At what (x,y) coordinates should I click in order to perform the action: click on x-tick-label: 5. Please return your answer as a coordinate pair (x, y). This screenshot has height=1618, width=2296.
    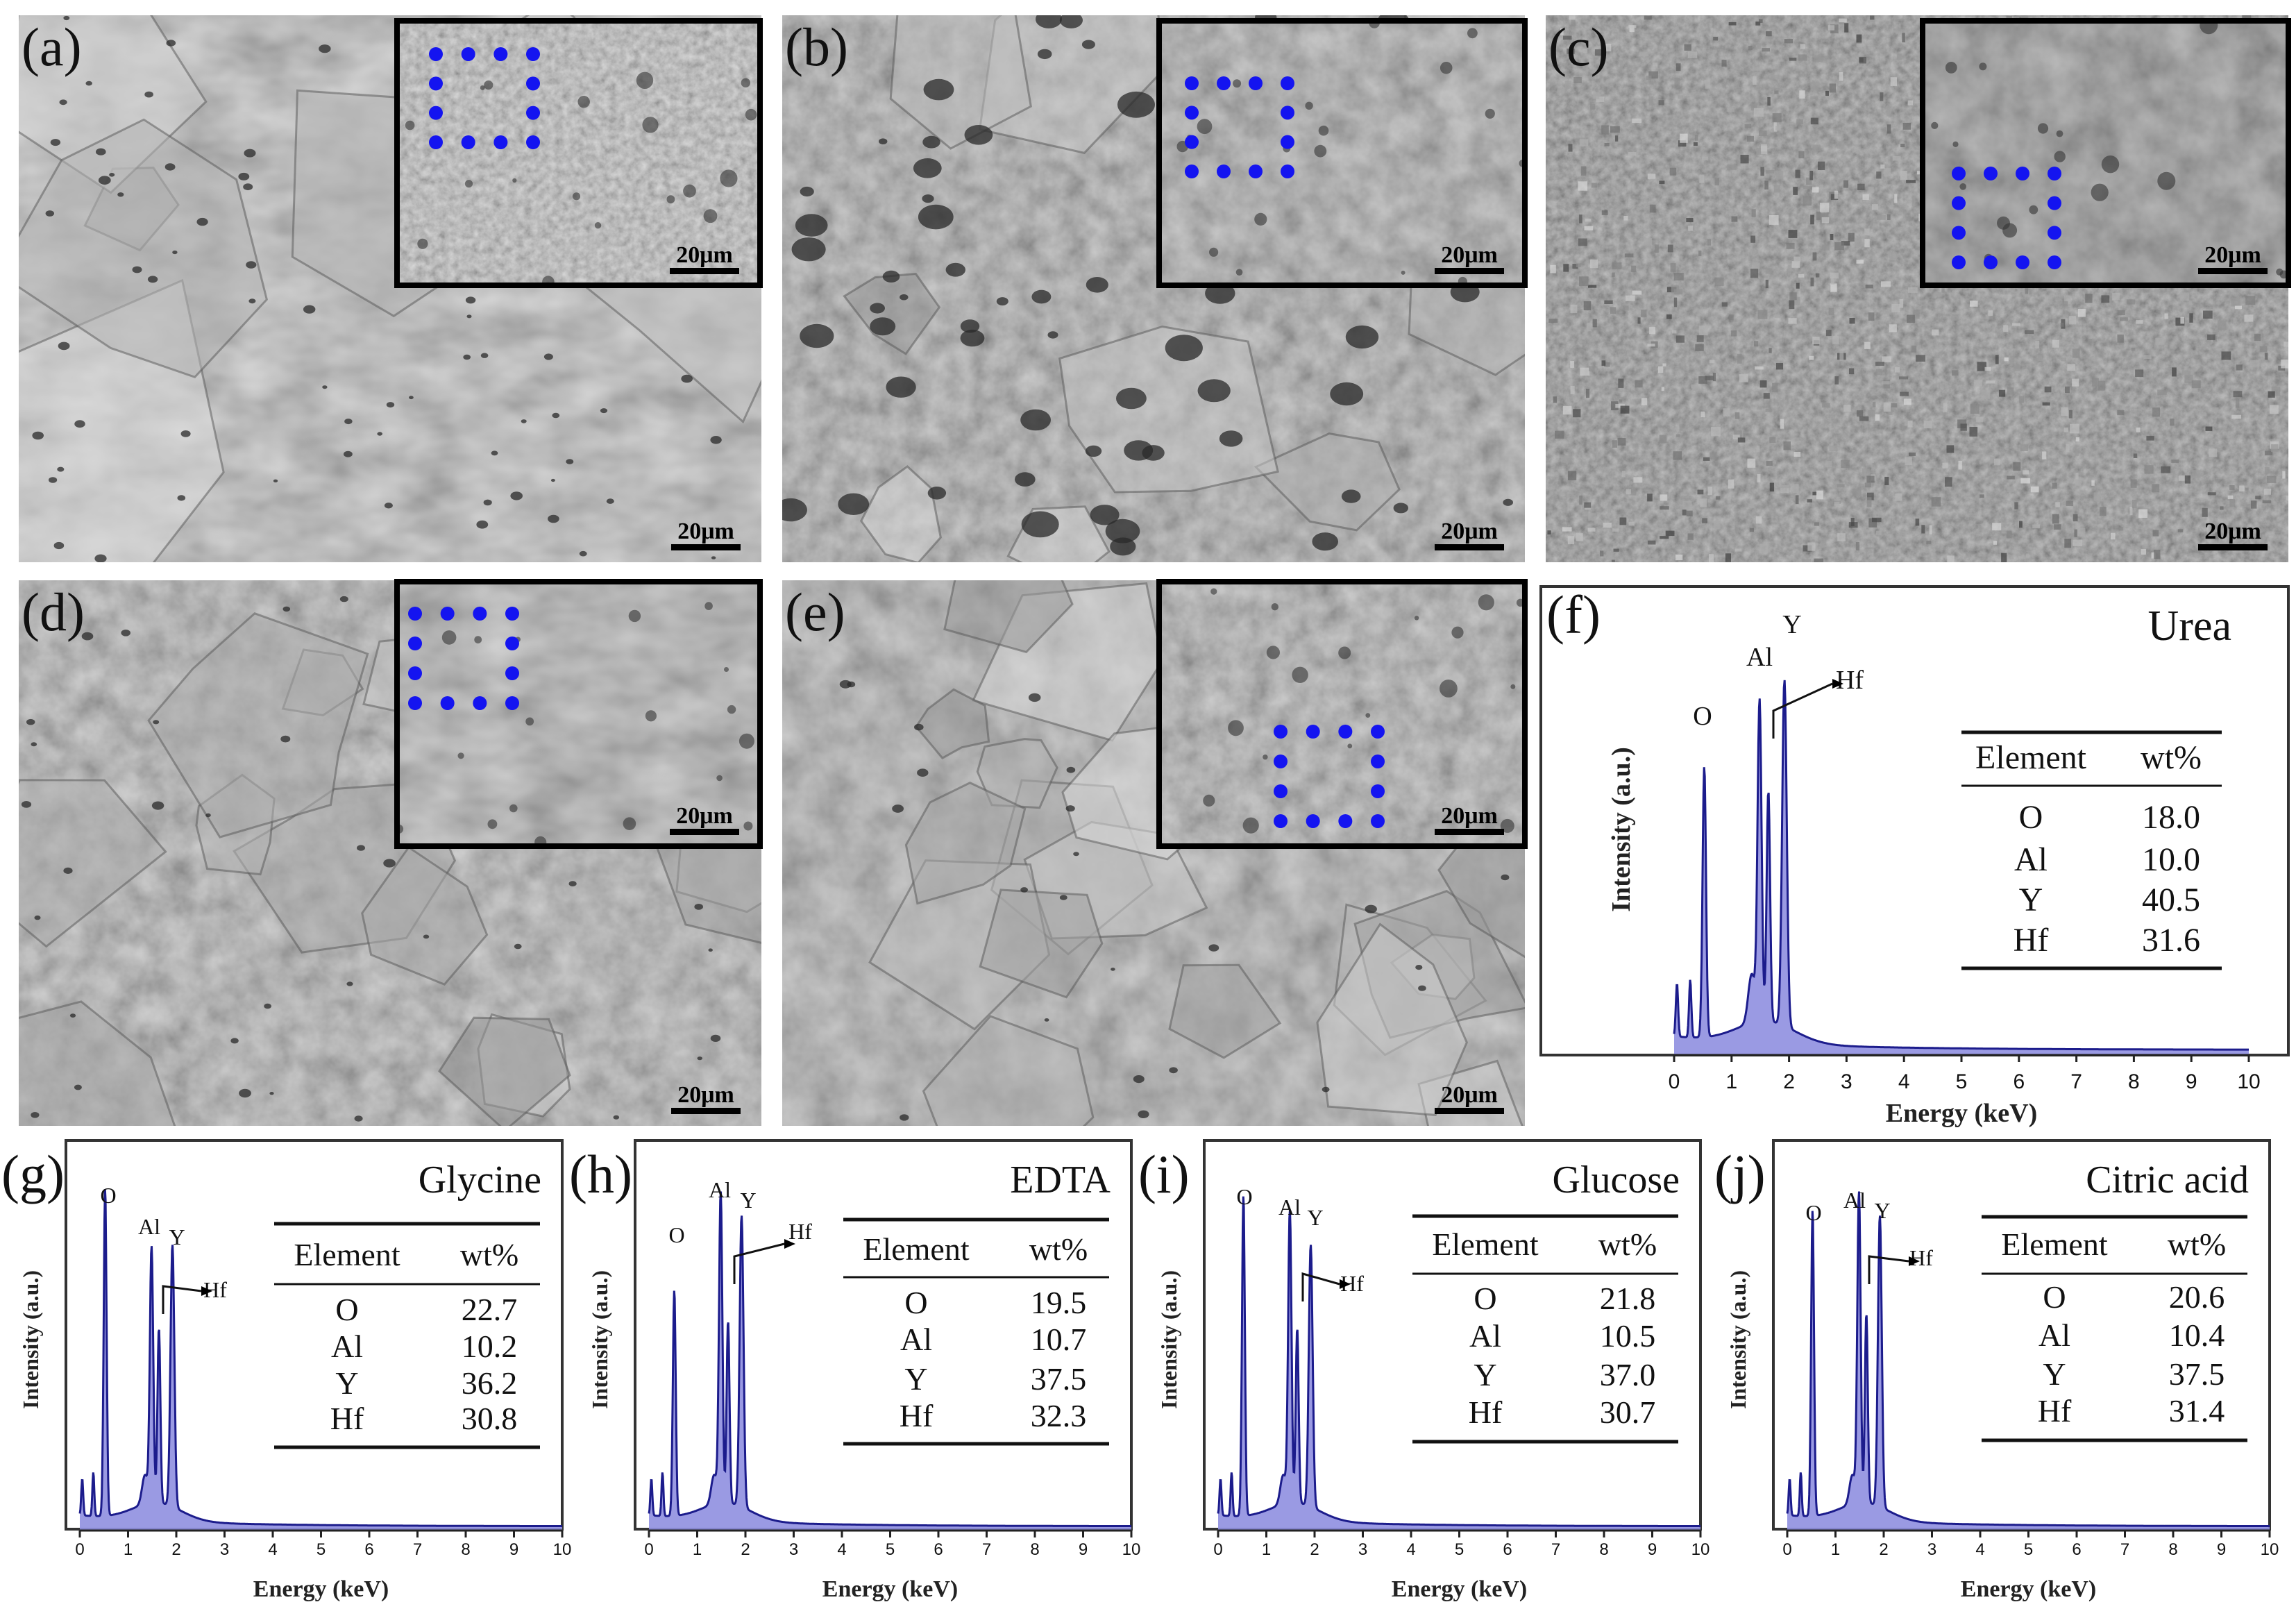
    Looking at the image, I should click on (891, 1549).